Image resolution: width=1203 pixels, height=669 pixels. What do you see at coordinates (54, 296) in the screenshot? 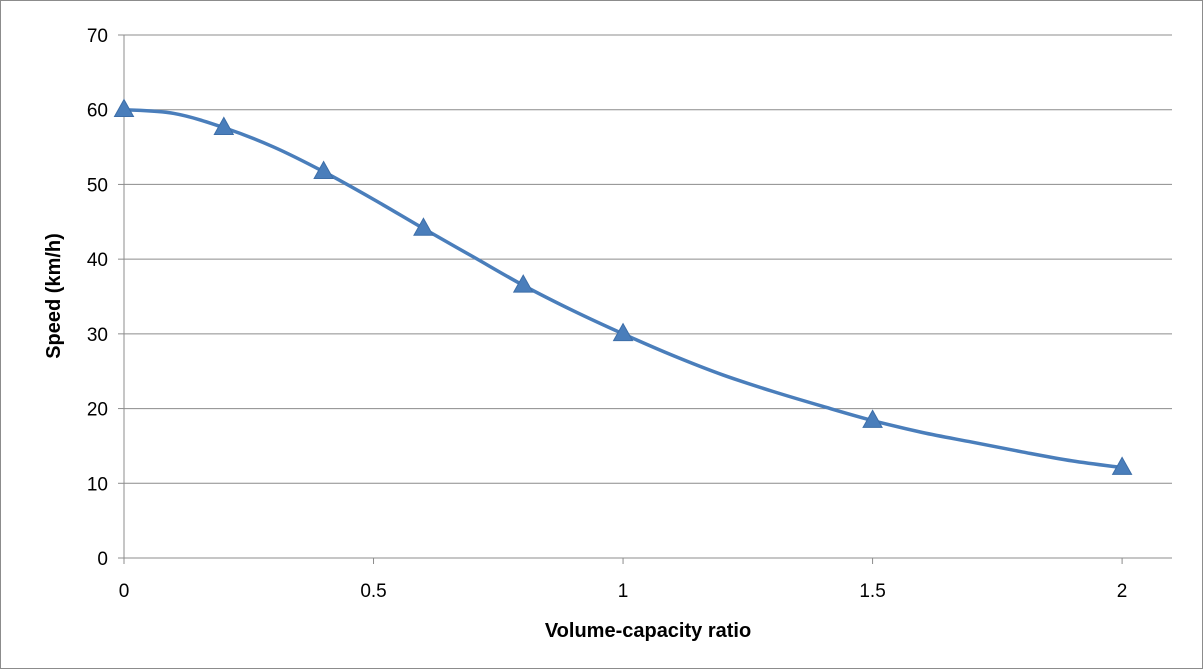
I see `y-axis-title: Speed (km/h)` at bounding box center [54, 296].